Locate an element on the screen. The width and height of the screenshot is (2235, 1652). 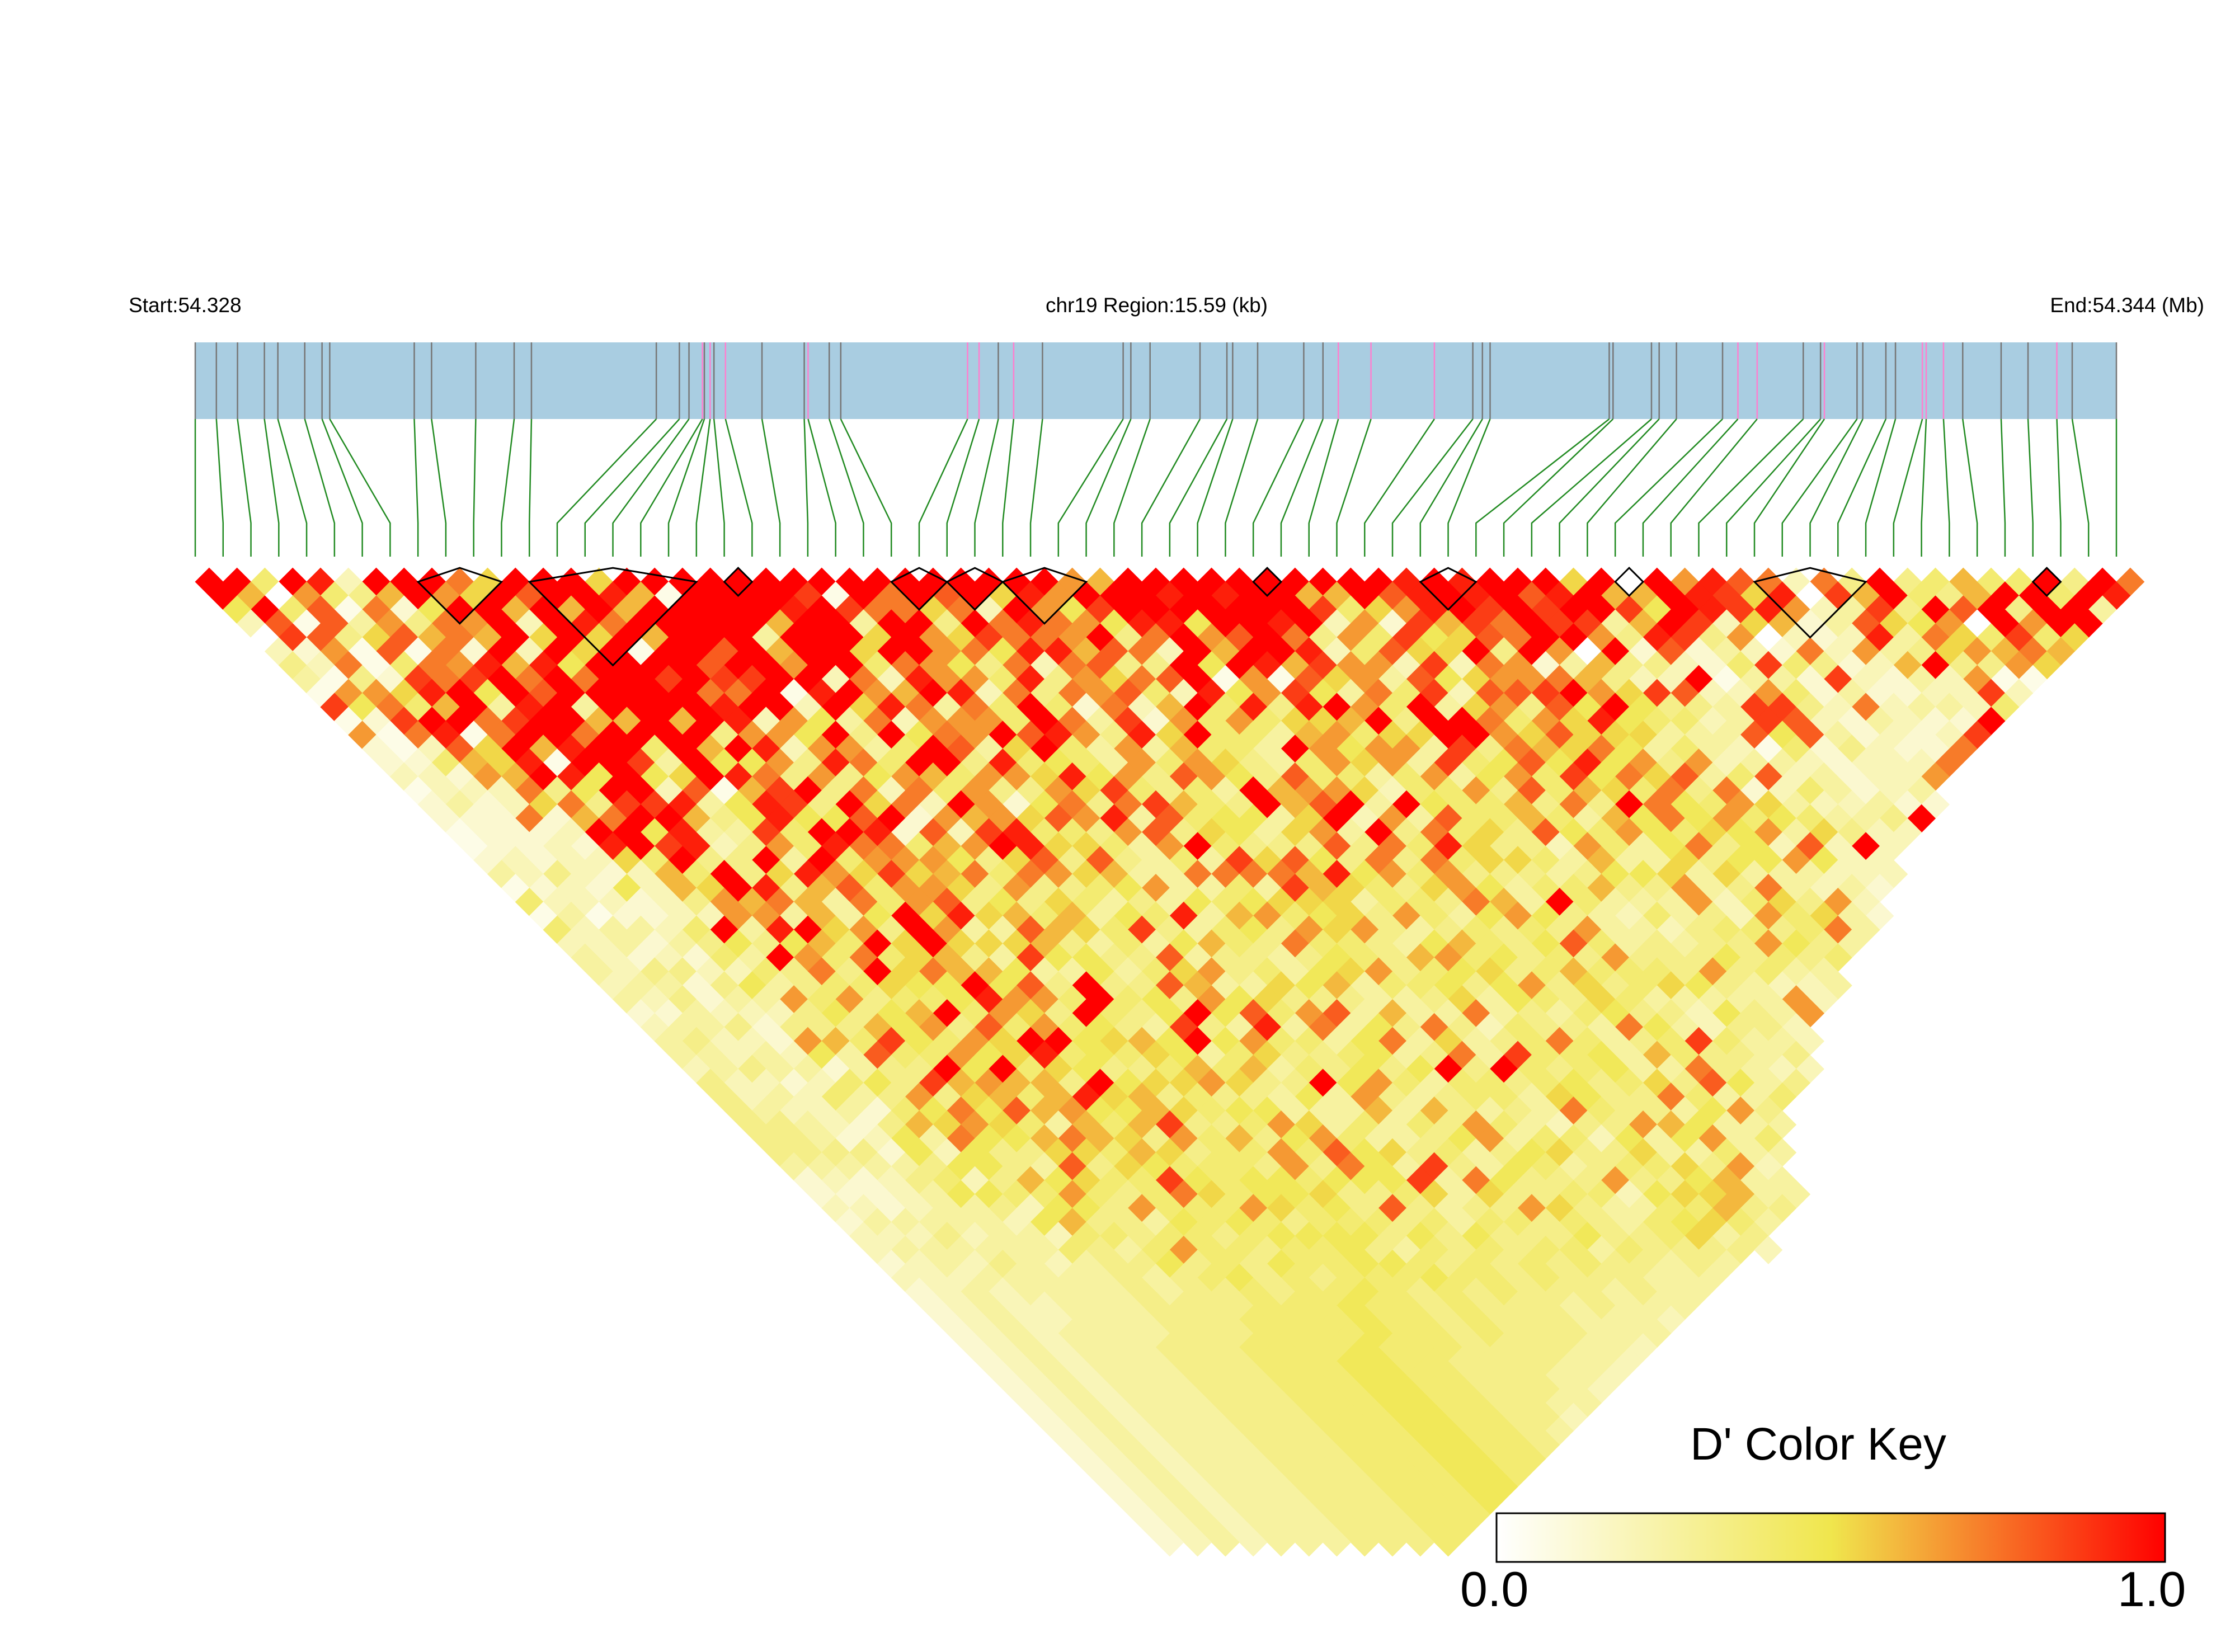
color-key-title: D' Color Key is located at coordinates (1818, 1445).